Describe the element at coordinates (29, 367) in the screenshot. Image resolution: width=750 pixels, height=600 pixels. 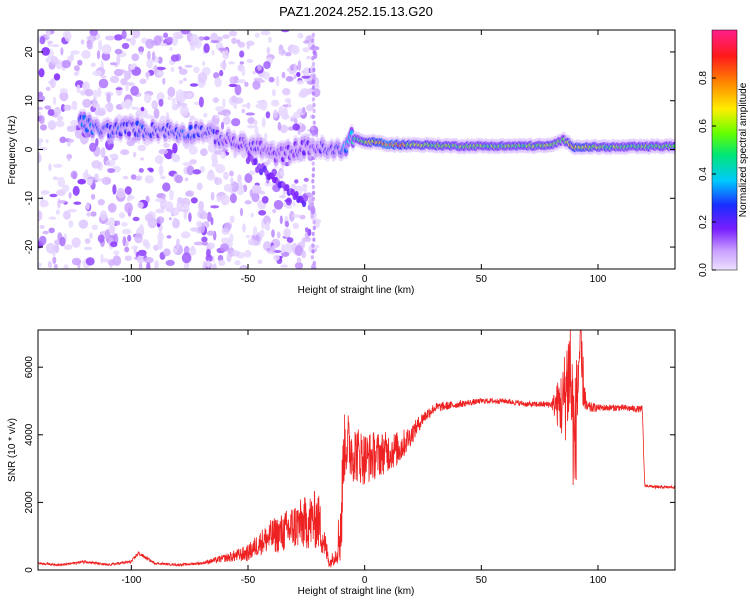
I see `snr-y-tick-label: 6000` at that location.